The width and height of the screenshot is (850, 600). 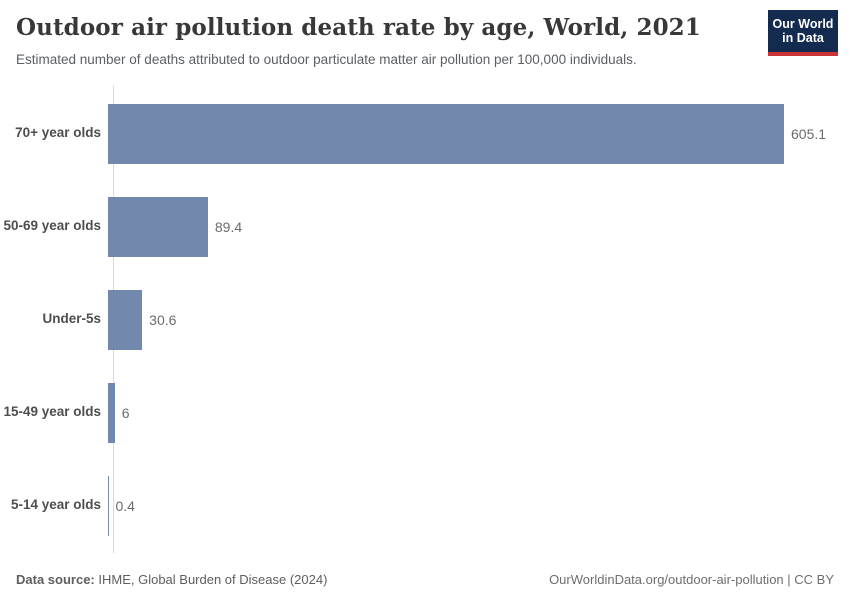 I want to click on value-label: 605.1, so click(x=809, y=133).